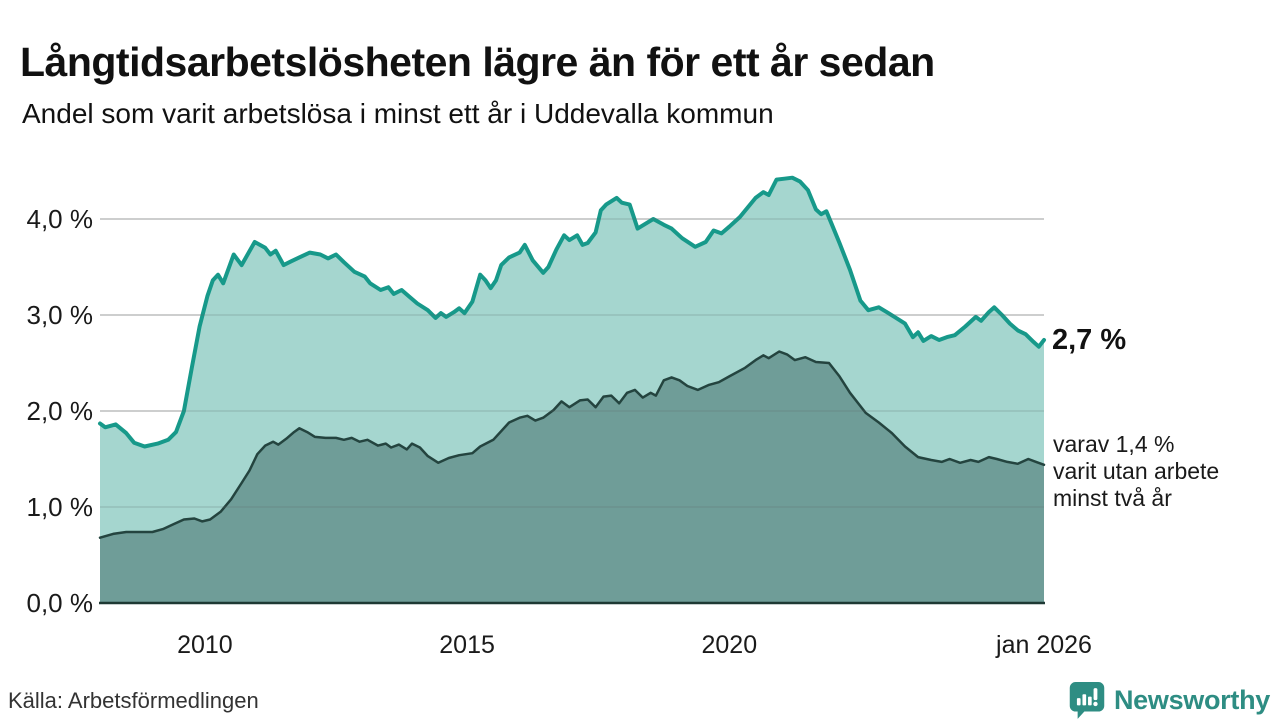 The image size is (1280, 720). What do you see at coordinates (1112, 498) in the screenshot?
I see `secondary-annotation-line-3: minst två år` at bounding box center [1112, 498].